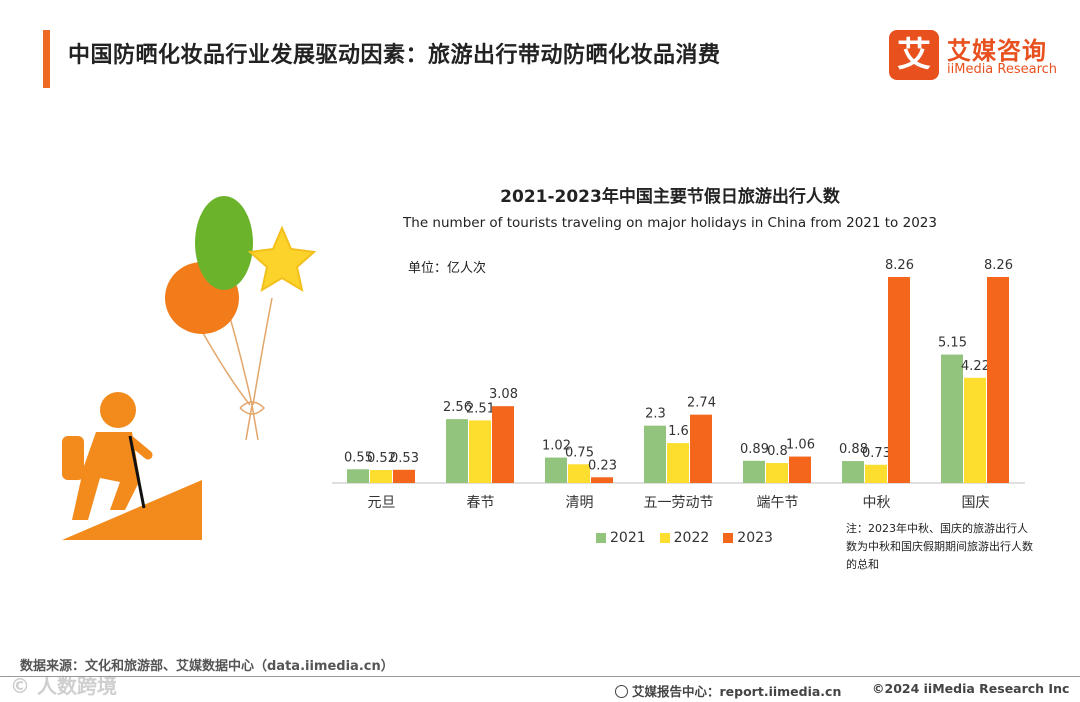 The height and width of the screenshot is (702, 1080). Describe the element at coordinates (63, 686) in the screenshot. I see `watermark: © 人数跨境` at that location.